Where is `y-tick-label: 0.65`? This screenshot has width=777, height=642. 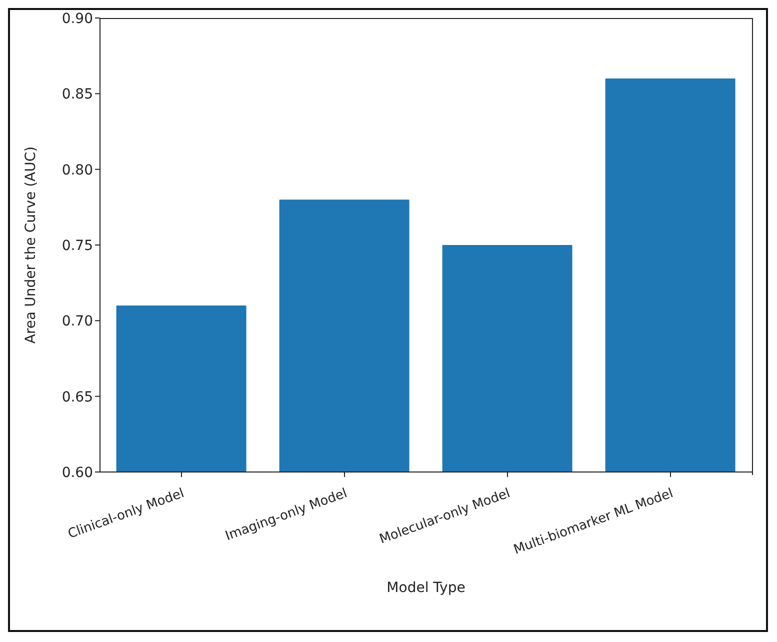
y-tick-label: 0.65 is located at coordinates (77, 397).